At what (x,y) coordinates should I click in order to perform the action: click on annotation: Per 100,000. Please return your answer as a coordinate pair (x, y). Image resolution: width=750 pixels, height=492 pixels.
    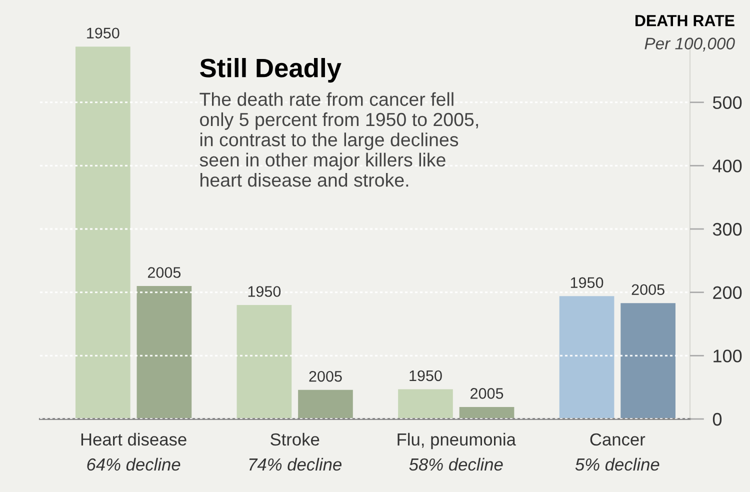
    Looking at the image, I should click on (689, 45).